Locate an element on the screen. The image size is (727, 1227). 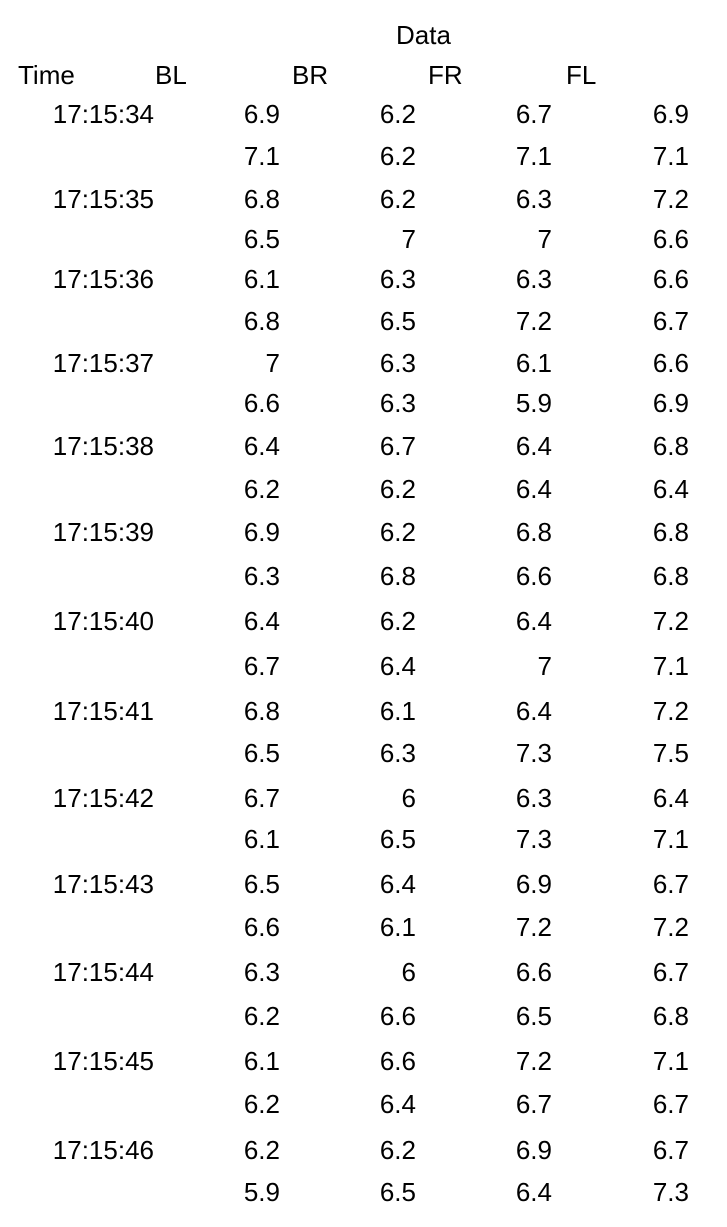
column-header-fl: FL is located at coordinates (581, 75).